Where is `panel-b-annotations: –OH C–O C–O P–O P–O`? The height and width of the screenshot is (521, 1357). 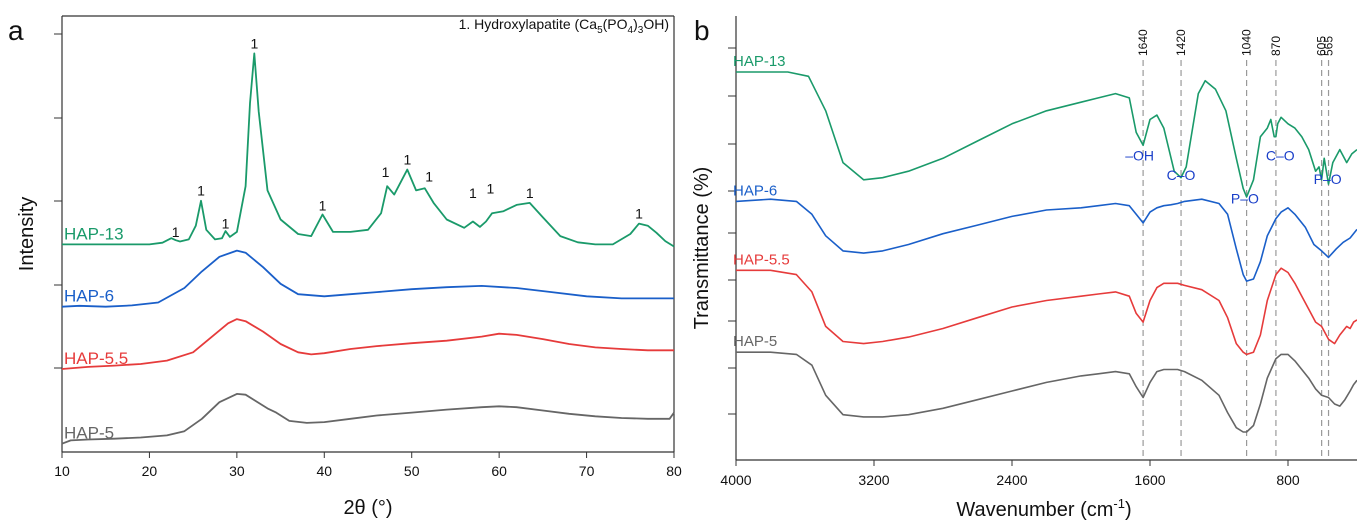
panel-b-annotations: –OH C–O C–O P–O P–O is located at coordinates (1233, 176).